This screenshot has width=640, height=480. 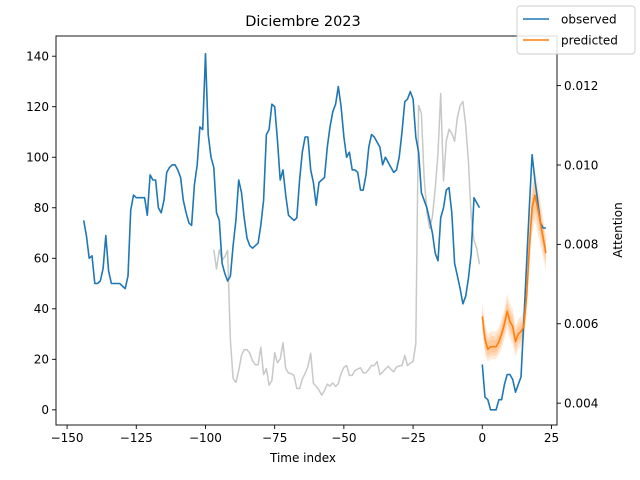 I want to click on x-tick-label: −50, so click(x=343, y=438).